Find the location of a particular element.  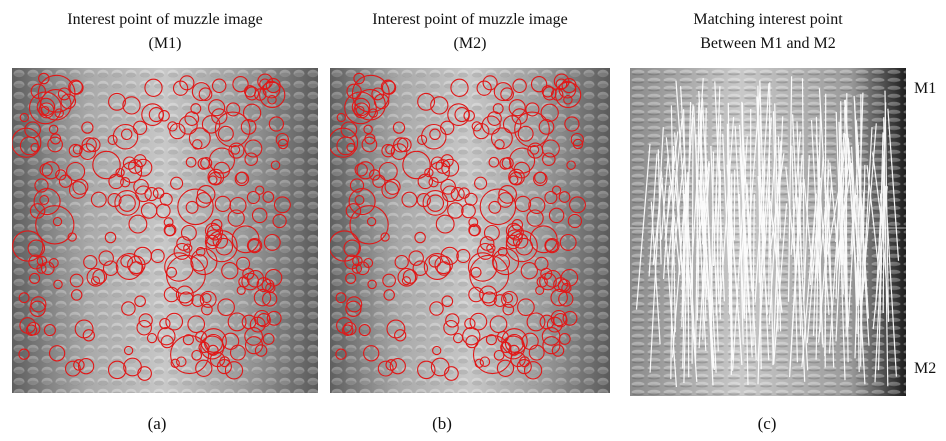

title-a-line1: Interest point of muzzle image is located at coordinates (165, 20).